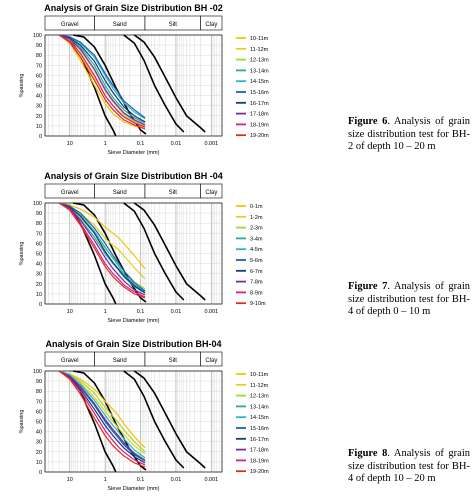 This screenshot has height=503, width=474. I want to click on legend-label: 2-3m, so click(256, 229).